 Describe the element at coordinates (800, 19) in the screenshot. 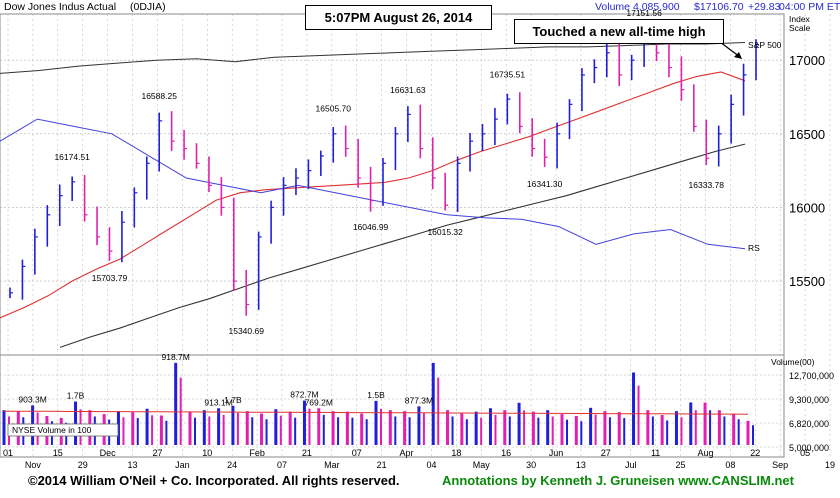

I see `index-scale-label: Index` at that location.